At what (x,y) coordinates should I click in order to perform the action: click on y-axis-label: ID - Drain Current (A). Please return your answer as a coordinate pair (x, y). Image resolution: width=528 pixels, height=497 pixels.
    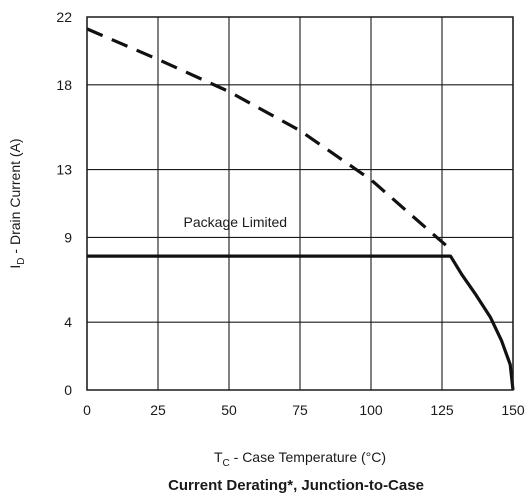
    Looking at the image, I should click on (17, 203).